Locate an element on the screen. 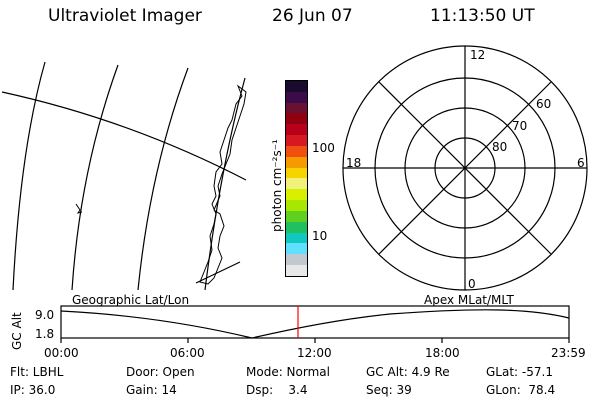  gc-alt-status: GC Alt: 4.9 Re is located at coordinates (408, 372).